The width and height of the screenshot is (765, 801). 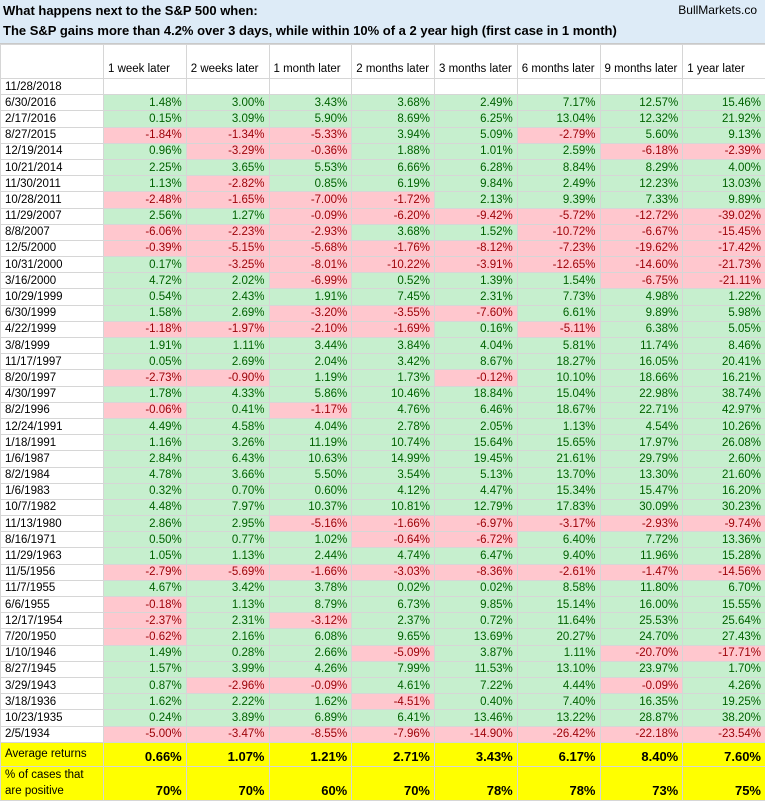 What do you see at coordinates (558, 734) in the screenshot?
I see `return-cell: -26.42%` at bounding box center [558, 734].